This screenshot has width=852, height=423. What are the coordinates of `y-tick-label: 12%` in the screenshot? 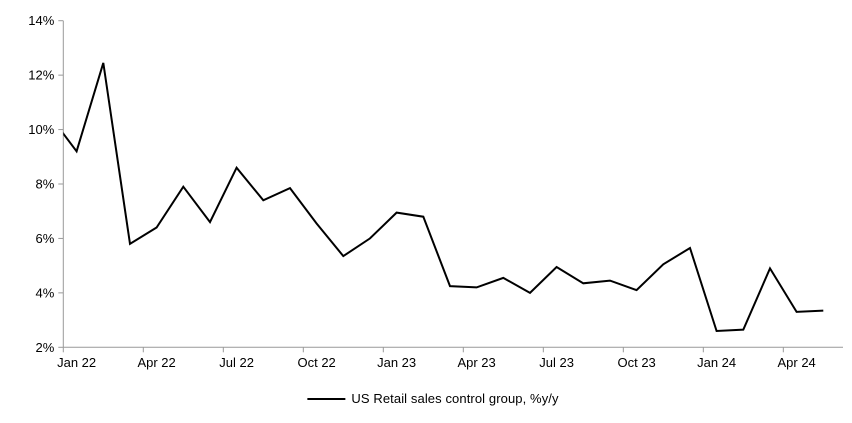 It's located at (41, 75).